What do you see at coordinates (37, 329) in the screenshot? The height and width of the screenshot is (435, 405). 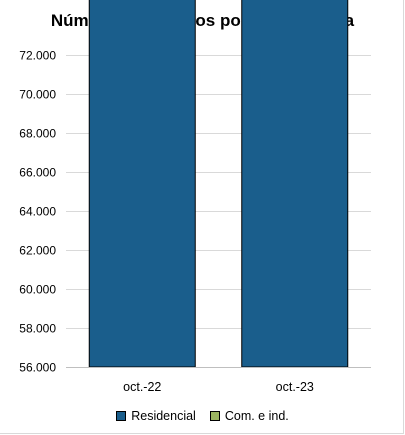 I see `y-tick-label-1: 58.000` at bounding box center [37, 329].